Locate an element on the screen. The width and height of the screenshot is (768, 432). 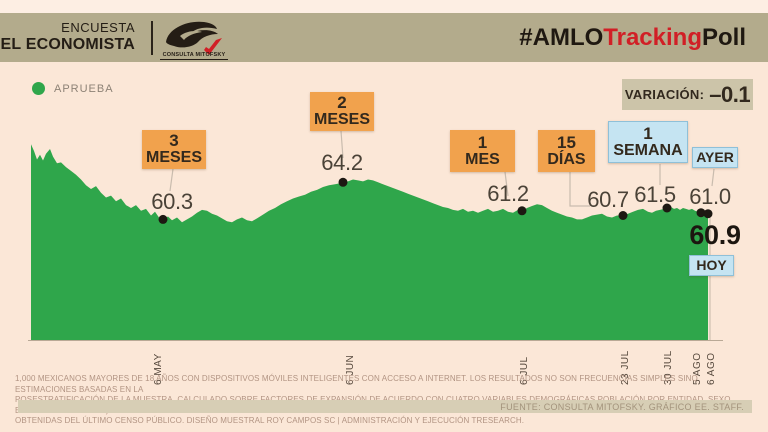
brand-divider is located at coordinates (152, 38).